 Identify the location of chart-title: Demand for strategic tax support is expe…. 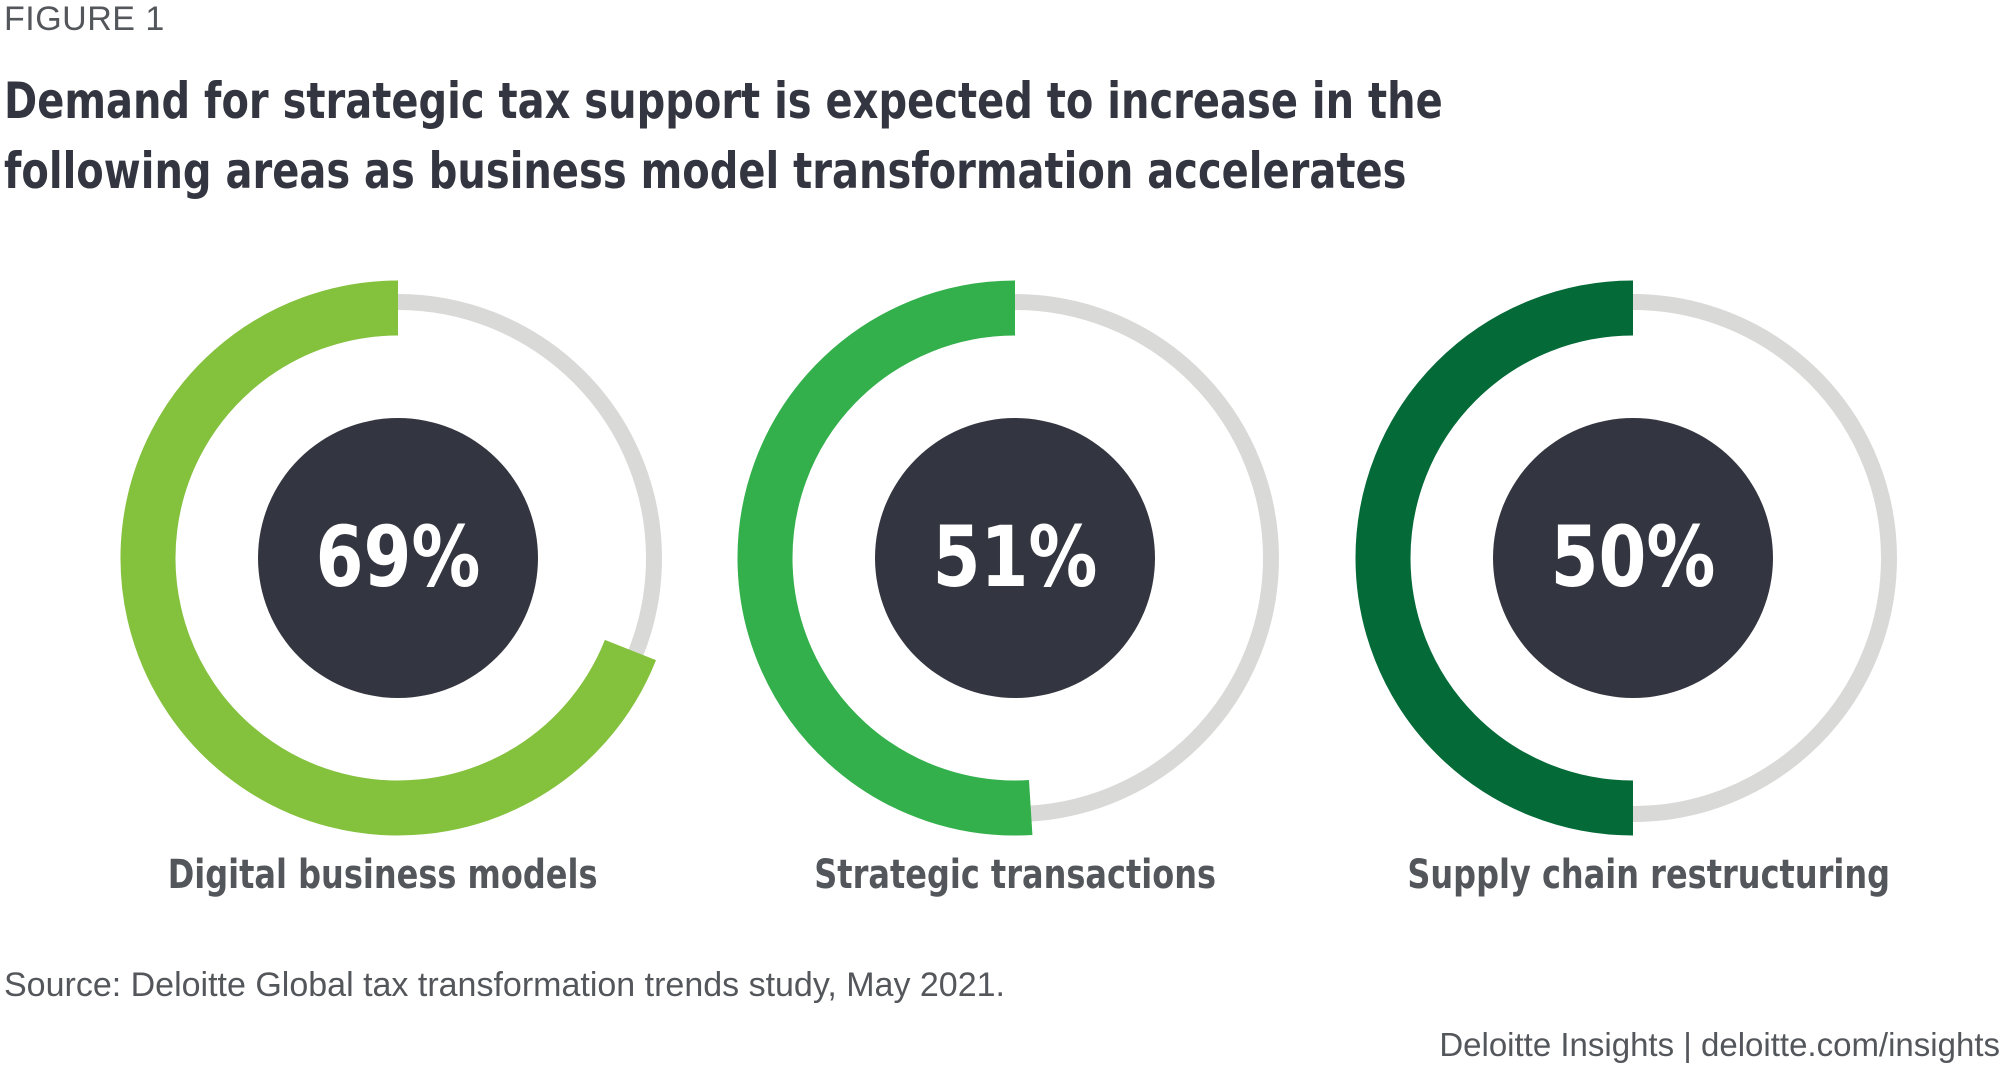
(723, 136).